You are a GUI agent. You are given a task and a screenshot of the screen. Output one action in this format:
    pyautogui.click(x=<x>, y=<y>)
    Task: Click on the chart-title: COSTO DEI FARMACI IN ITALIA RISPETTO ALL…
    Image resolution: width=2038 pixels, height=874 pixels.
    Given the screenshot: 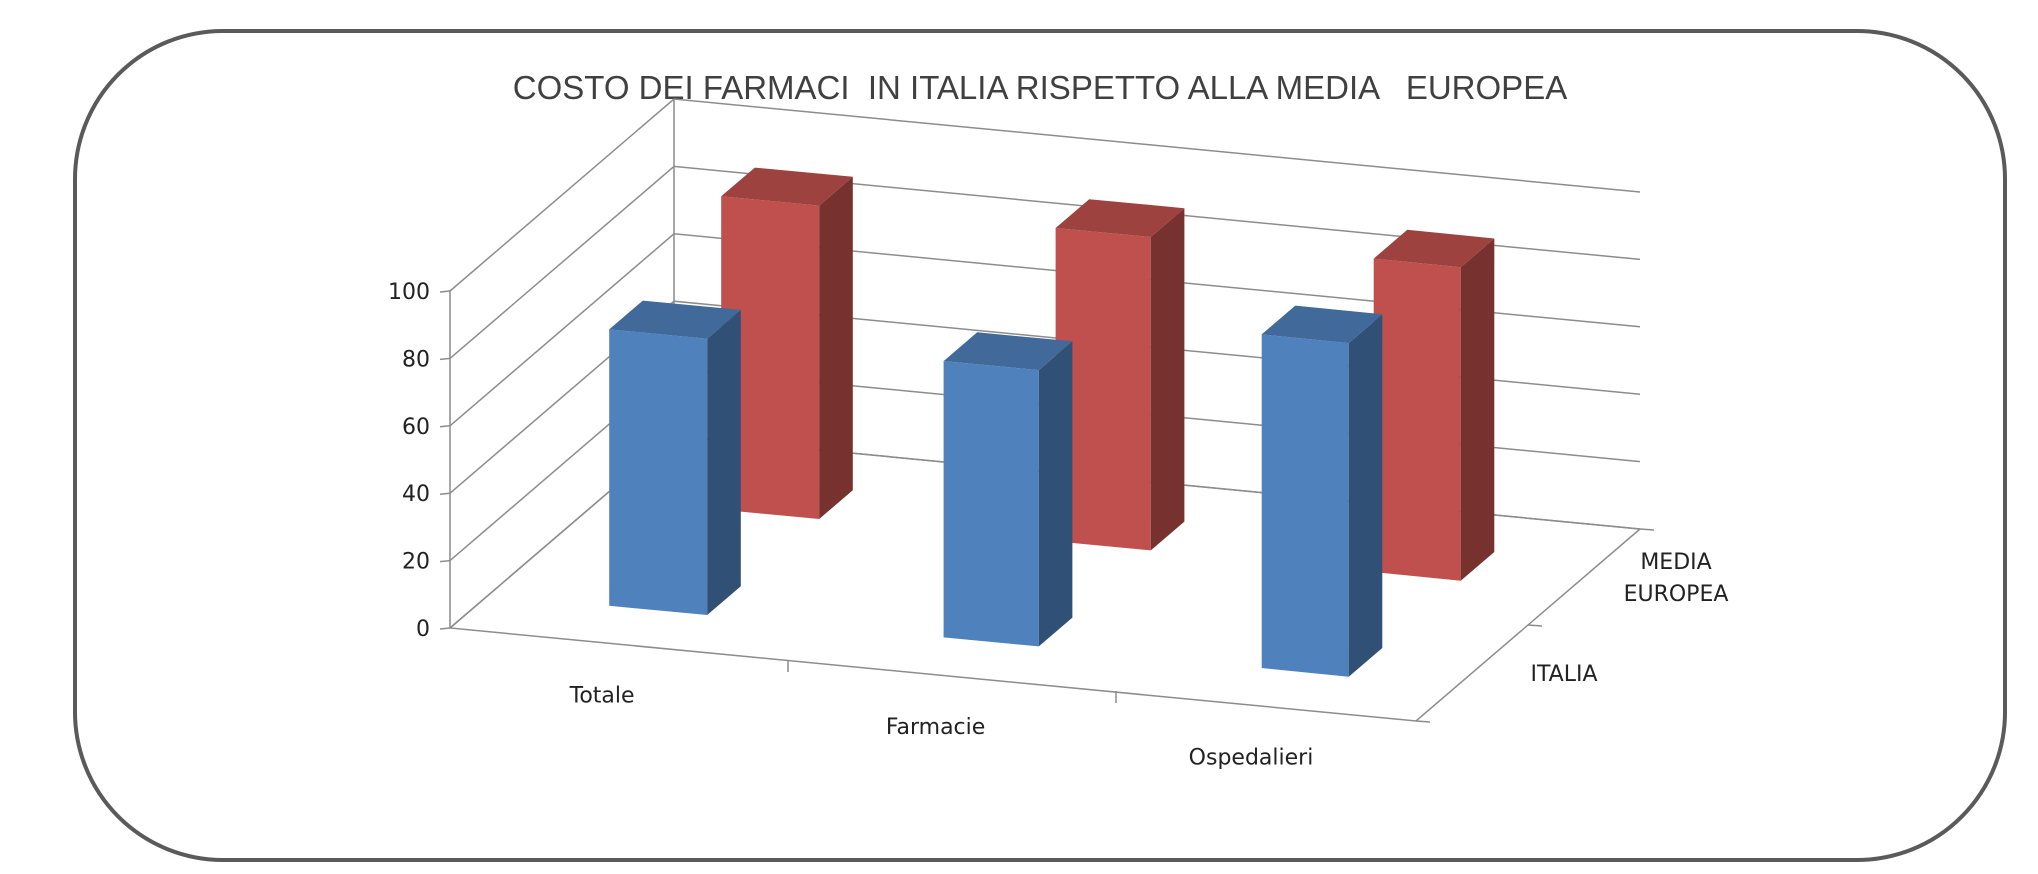 What is the action you would take?
    pyautogui.click(x=1040, y=87)
    